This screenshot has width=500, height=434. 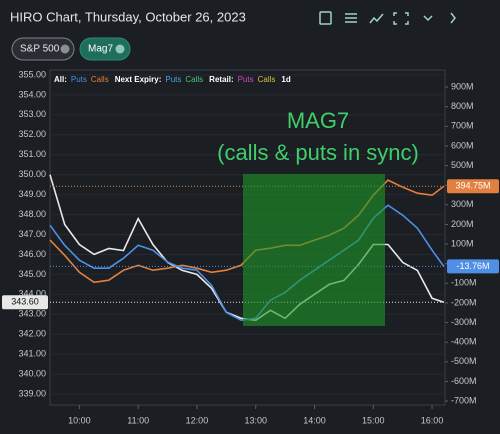 I want to click on y2-tick-label: -300M, so click(x=464, y=322).